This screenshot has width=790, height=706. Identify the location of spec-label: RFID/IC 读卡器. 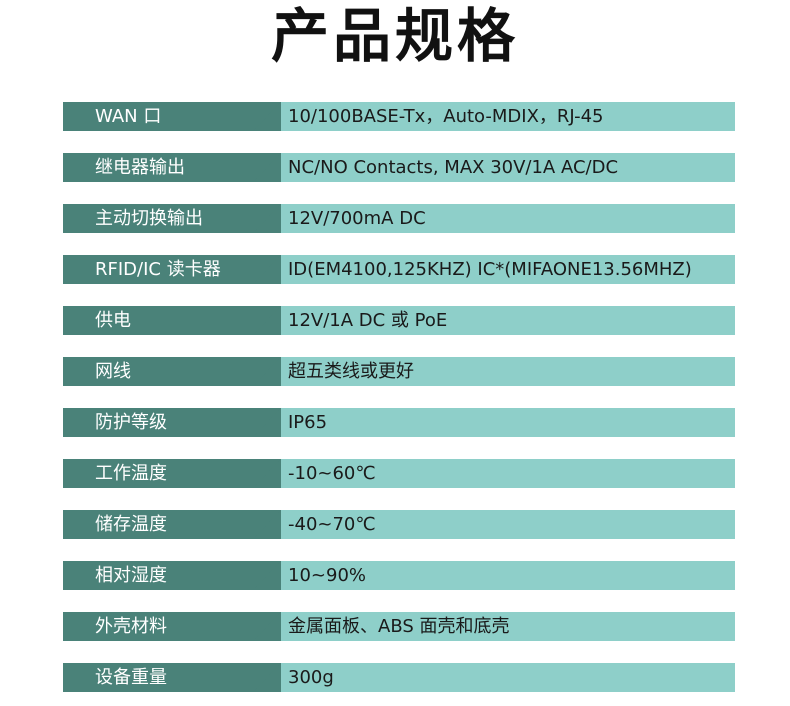
(158, 269).